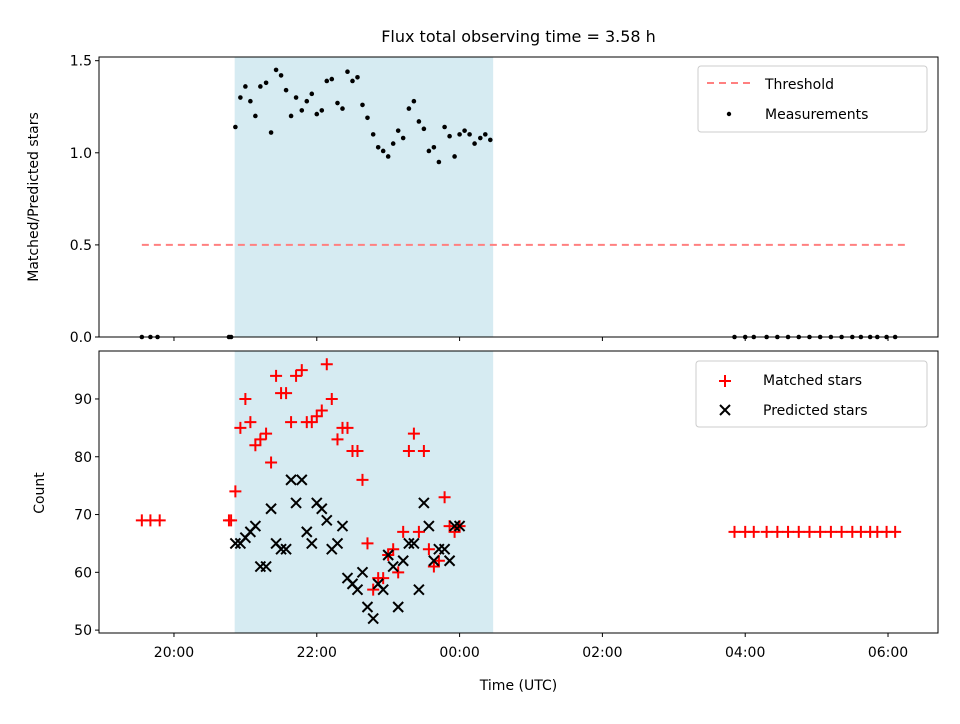 The image size is (960, 724). What do you see at coordinates (725, 410) in the screenshot?
I see `legend-predicted-swatch` at bounding box center [725, 410].